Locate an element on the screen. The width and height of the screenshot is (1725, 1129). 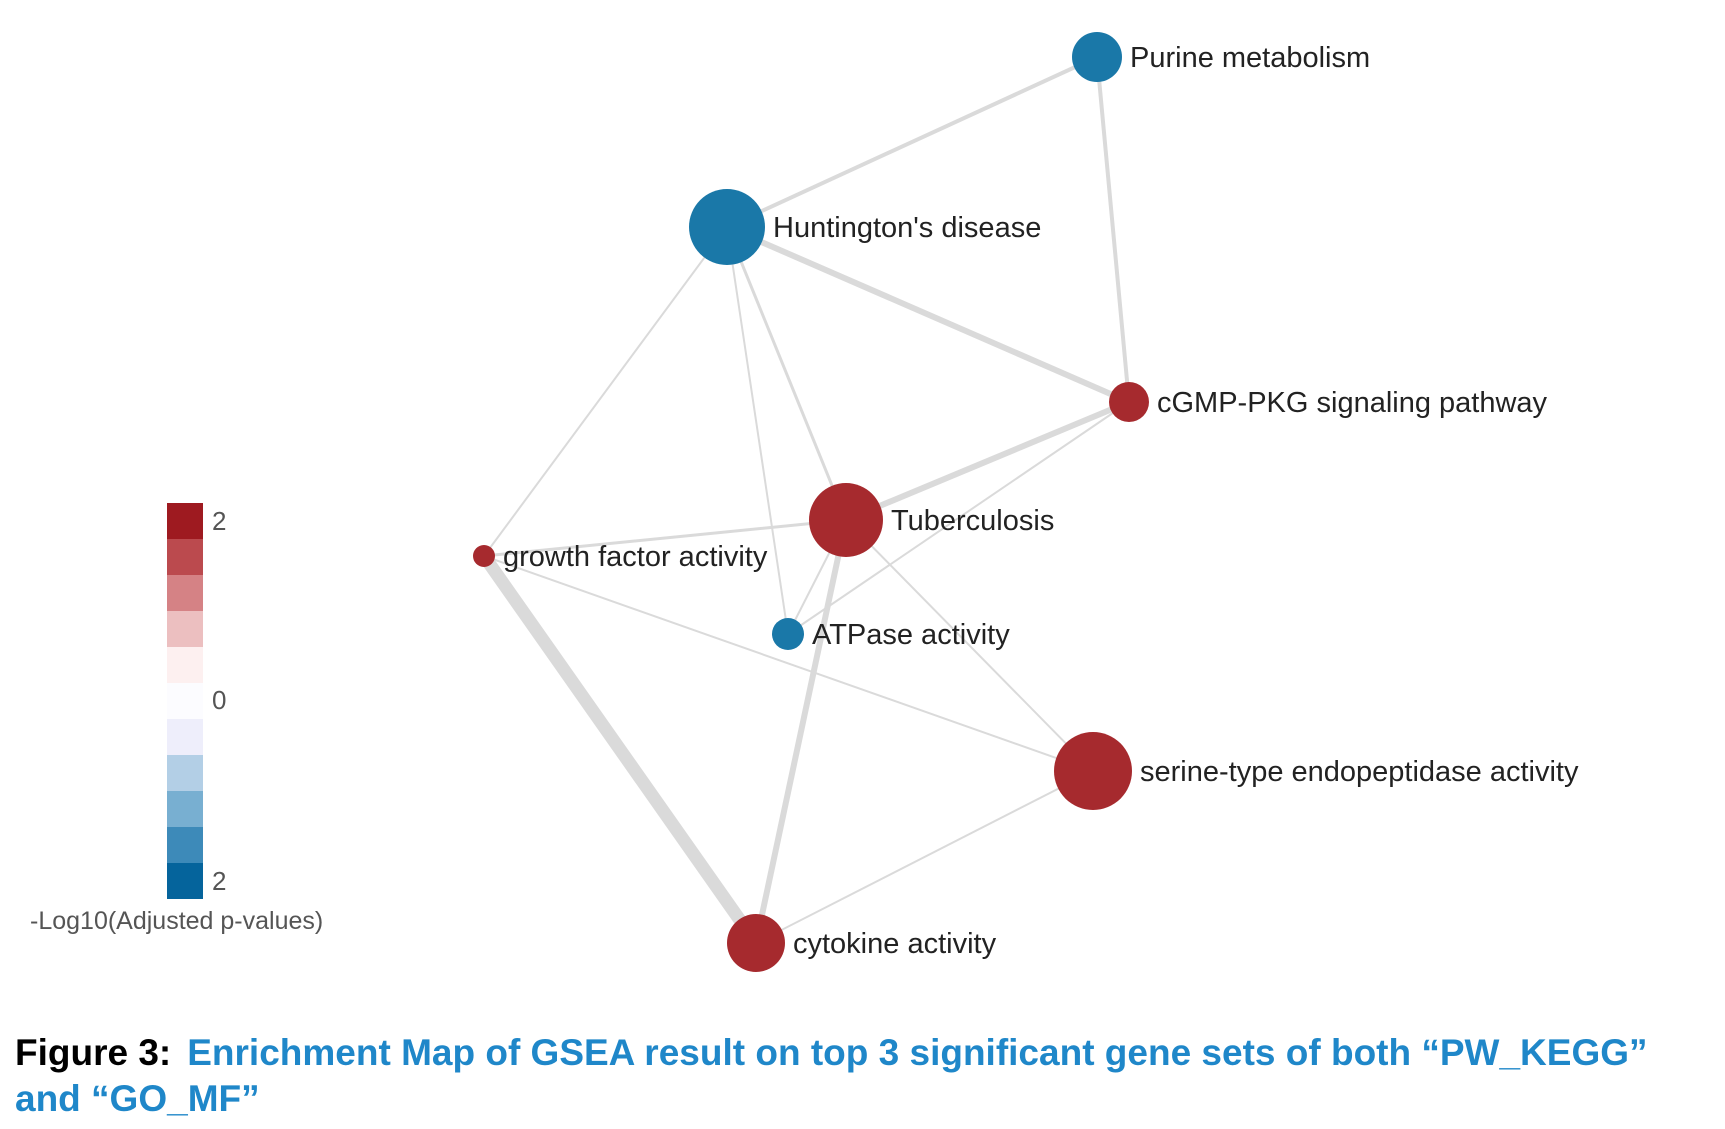
color-legend: 2 0 2 -Log10(Adjusted p-values) is located at coordinates (176, 719).